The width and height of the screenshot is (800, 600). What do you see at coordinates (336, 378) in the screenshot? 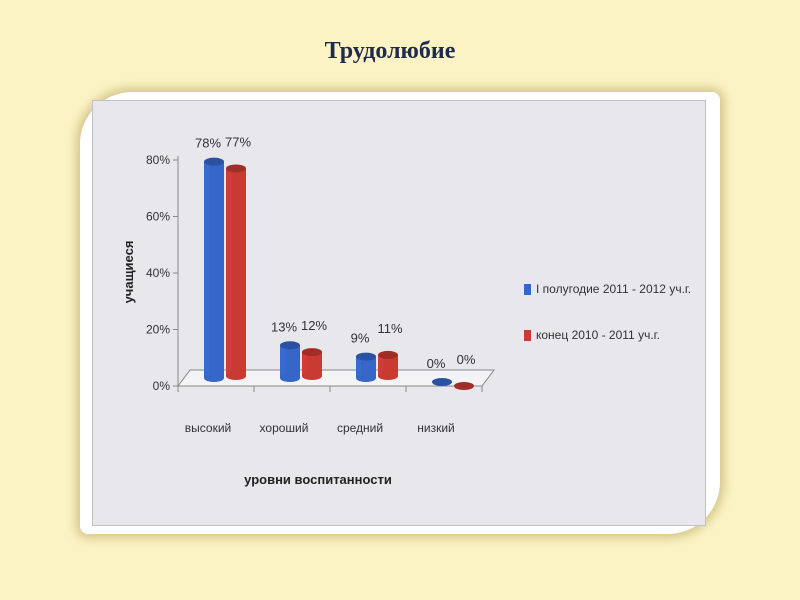
I see `chart-floor` at bounding box center [336, 378].